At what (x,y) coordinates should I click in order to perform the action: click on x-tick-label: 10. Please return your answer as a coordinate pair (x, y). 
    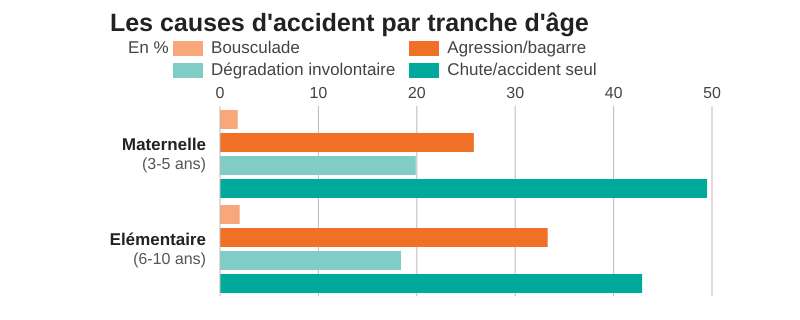
    Looking at the image, I should click on (319, 93).